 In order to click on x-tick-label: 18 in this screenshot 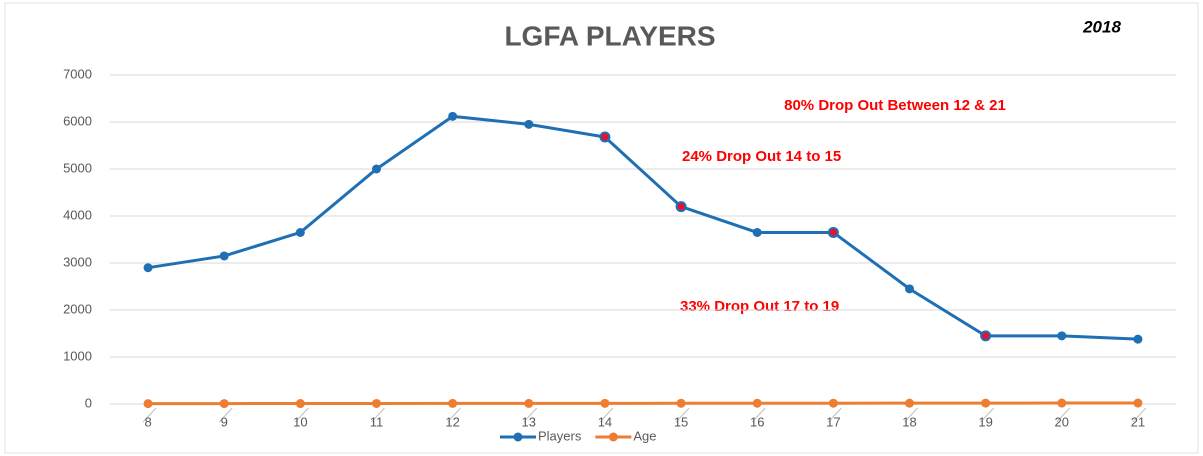, I will do `click(909, 421)`.